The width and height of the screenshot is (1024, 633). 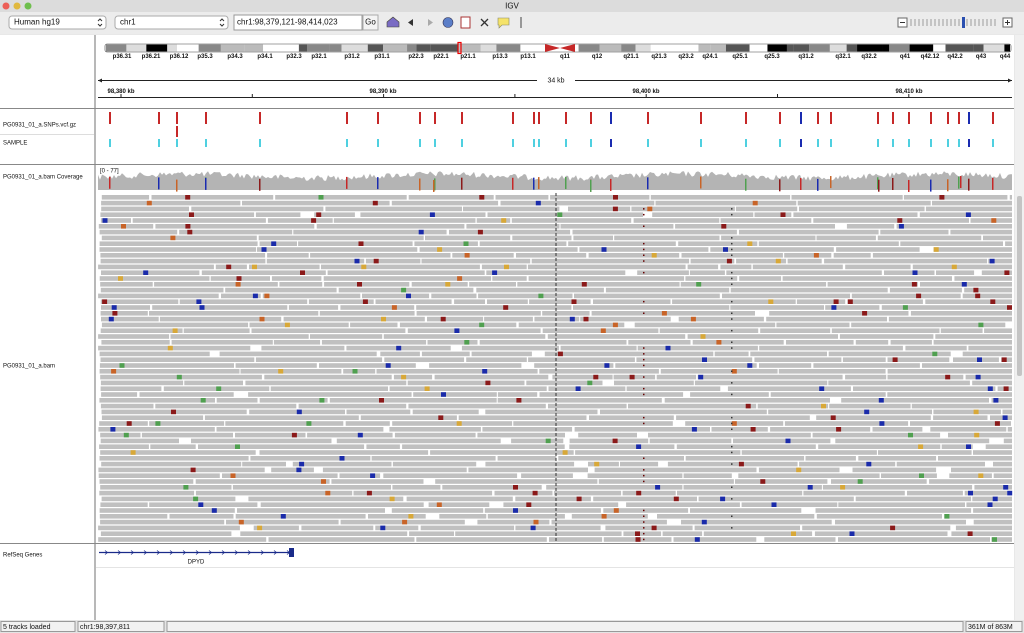 What do you see at coordinates (17, 6) in the screenshot?
I see `minimize-button` at bounding box center [17, 6].